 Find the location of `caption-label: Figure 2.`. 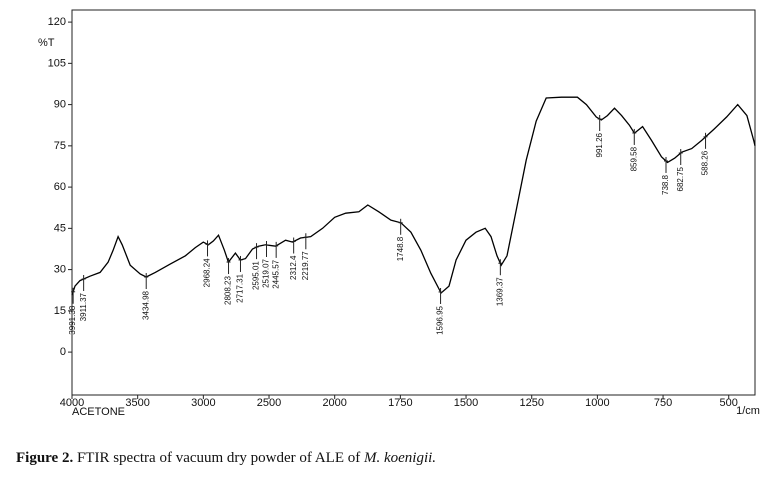

caption-label: Figure 2. is located at coordinates (45, 458).